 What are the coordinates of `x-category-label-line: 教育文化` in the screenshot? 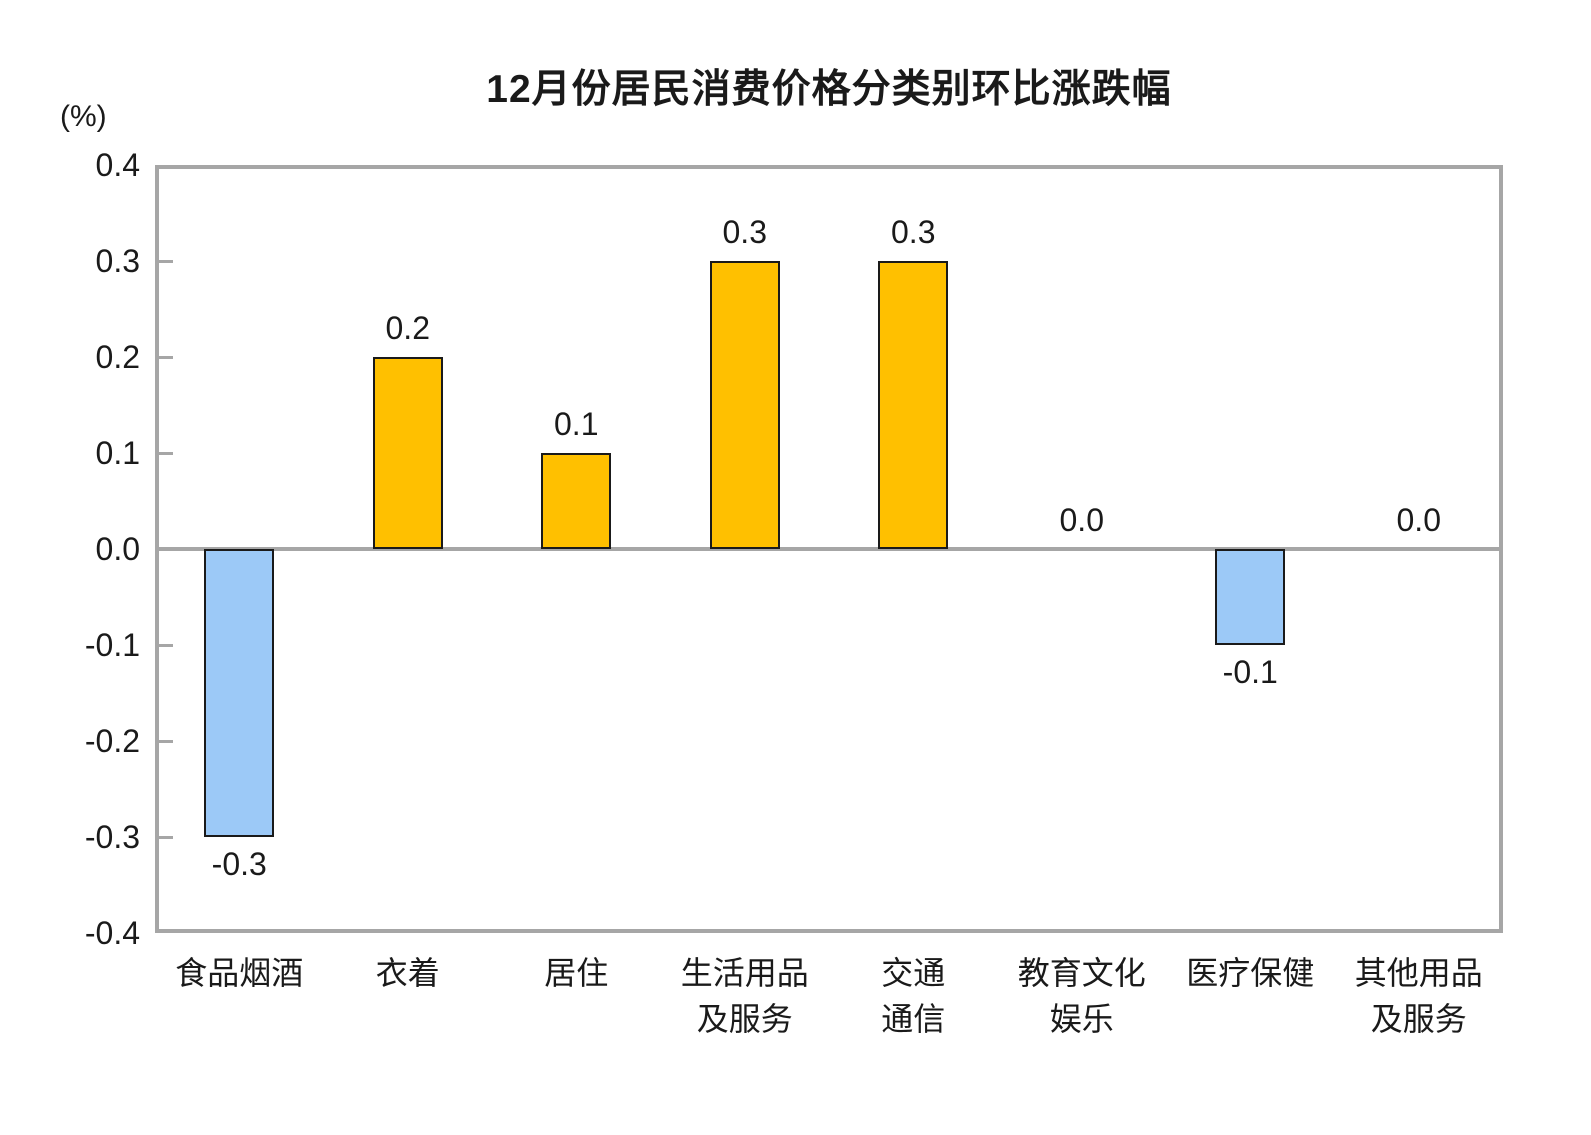 It's located at (1081, 973).